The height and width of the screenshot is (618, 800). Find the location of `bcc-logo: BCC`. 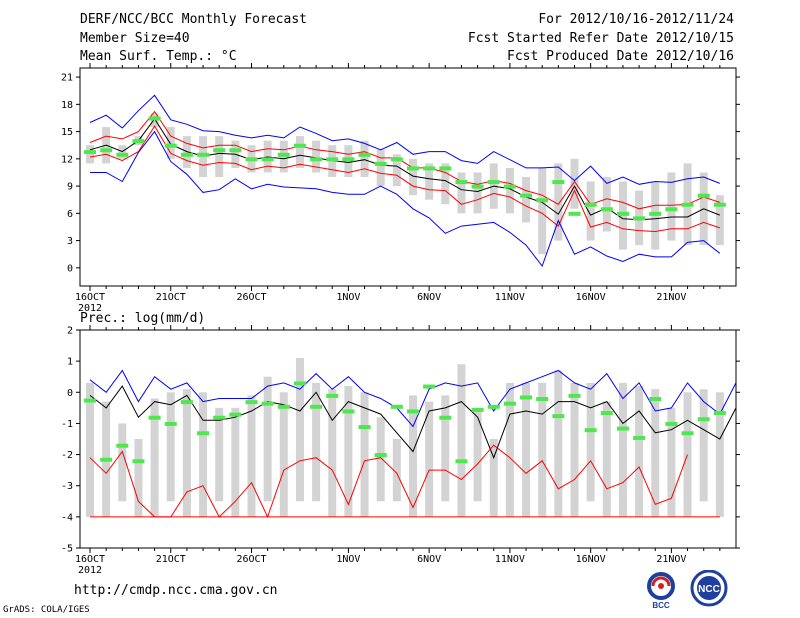

bcc-logo: BCC is located at coordinates (661, 591).